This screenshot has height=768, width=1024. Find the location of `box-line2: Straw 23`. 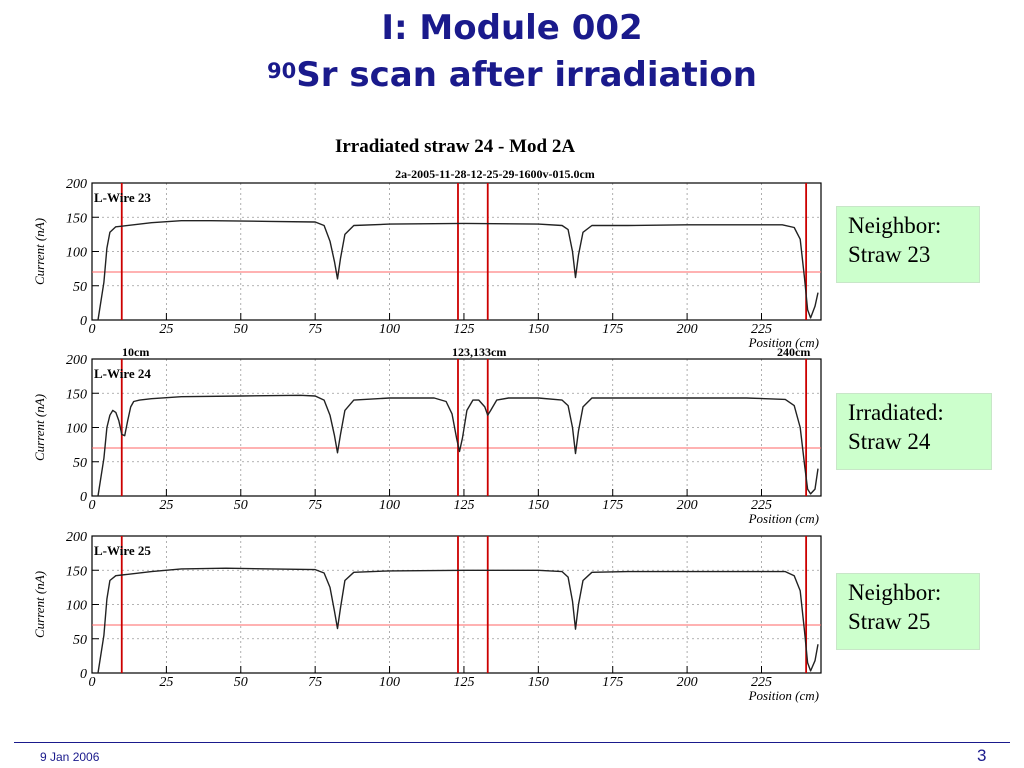

box-line2: Straw 23 is located at coordinates (889, 254).